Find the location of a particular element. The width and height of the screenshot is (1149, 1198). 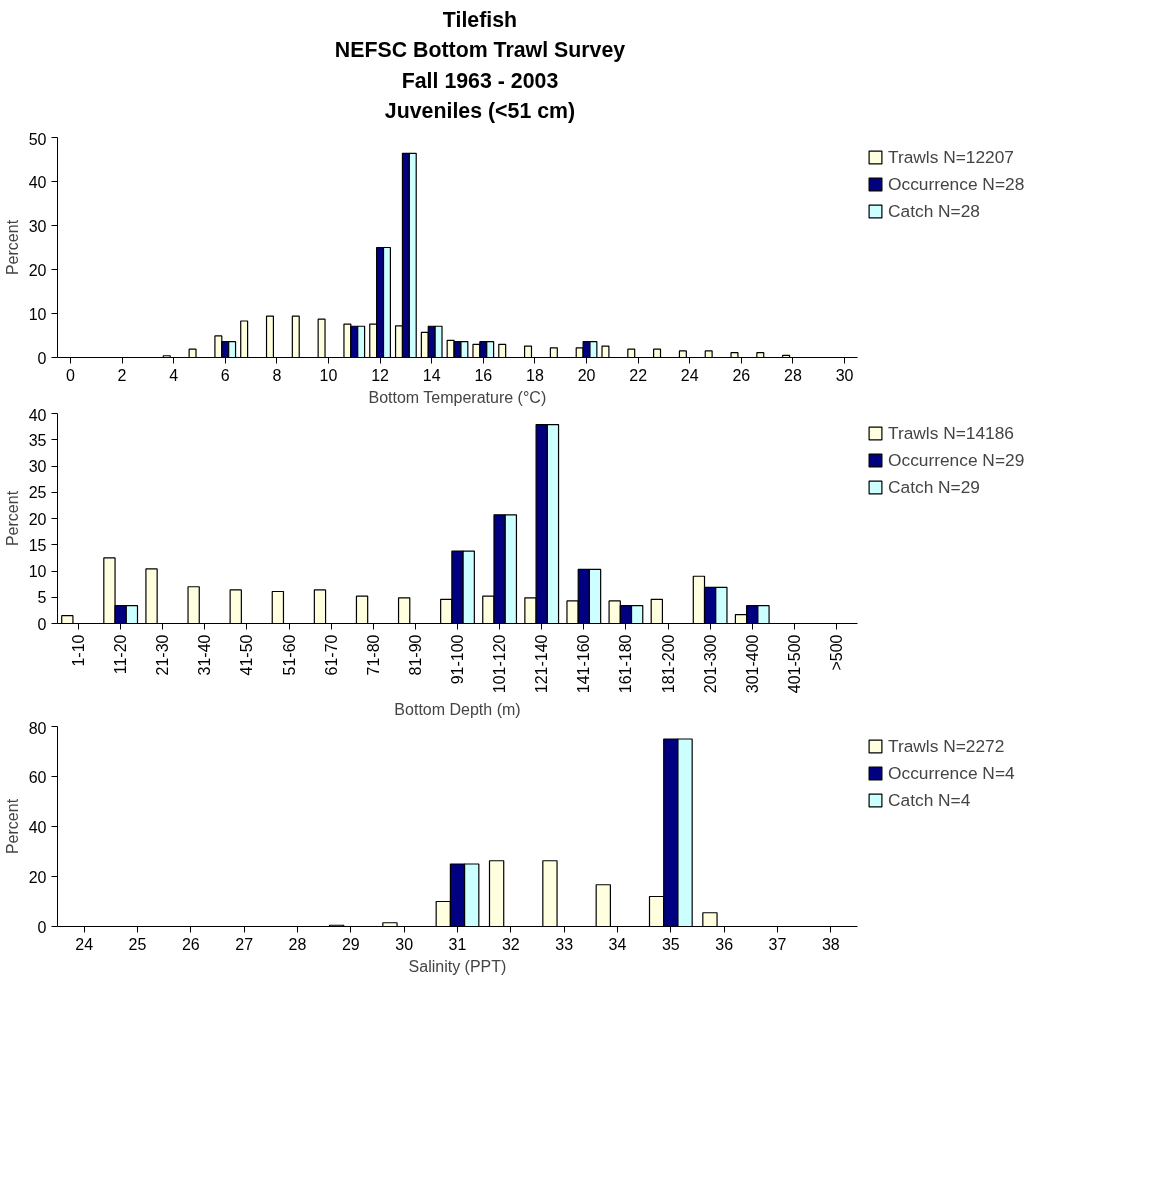

legend-label: Catch N=29 is located at coordinates (934, 487).